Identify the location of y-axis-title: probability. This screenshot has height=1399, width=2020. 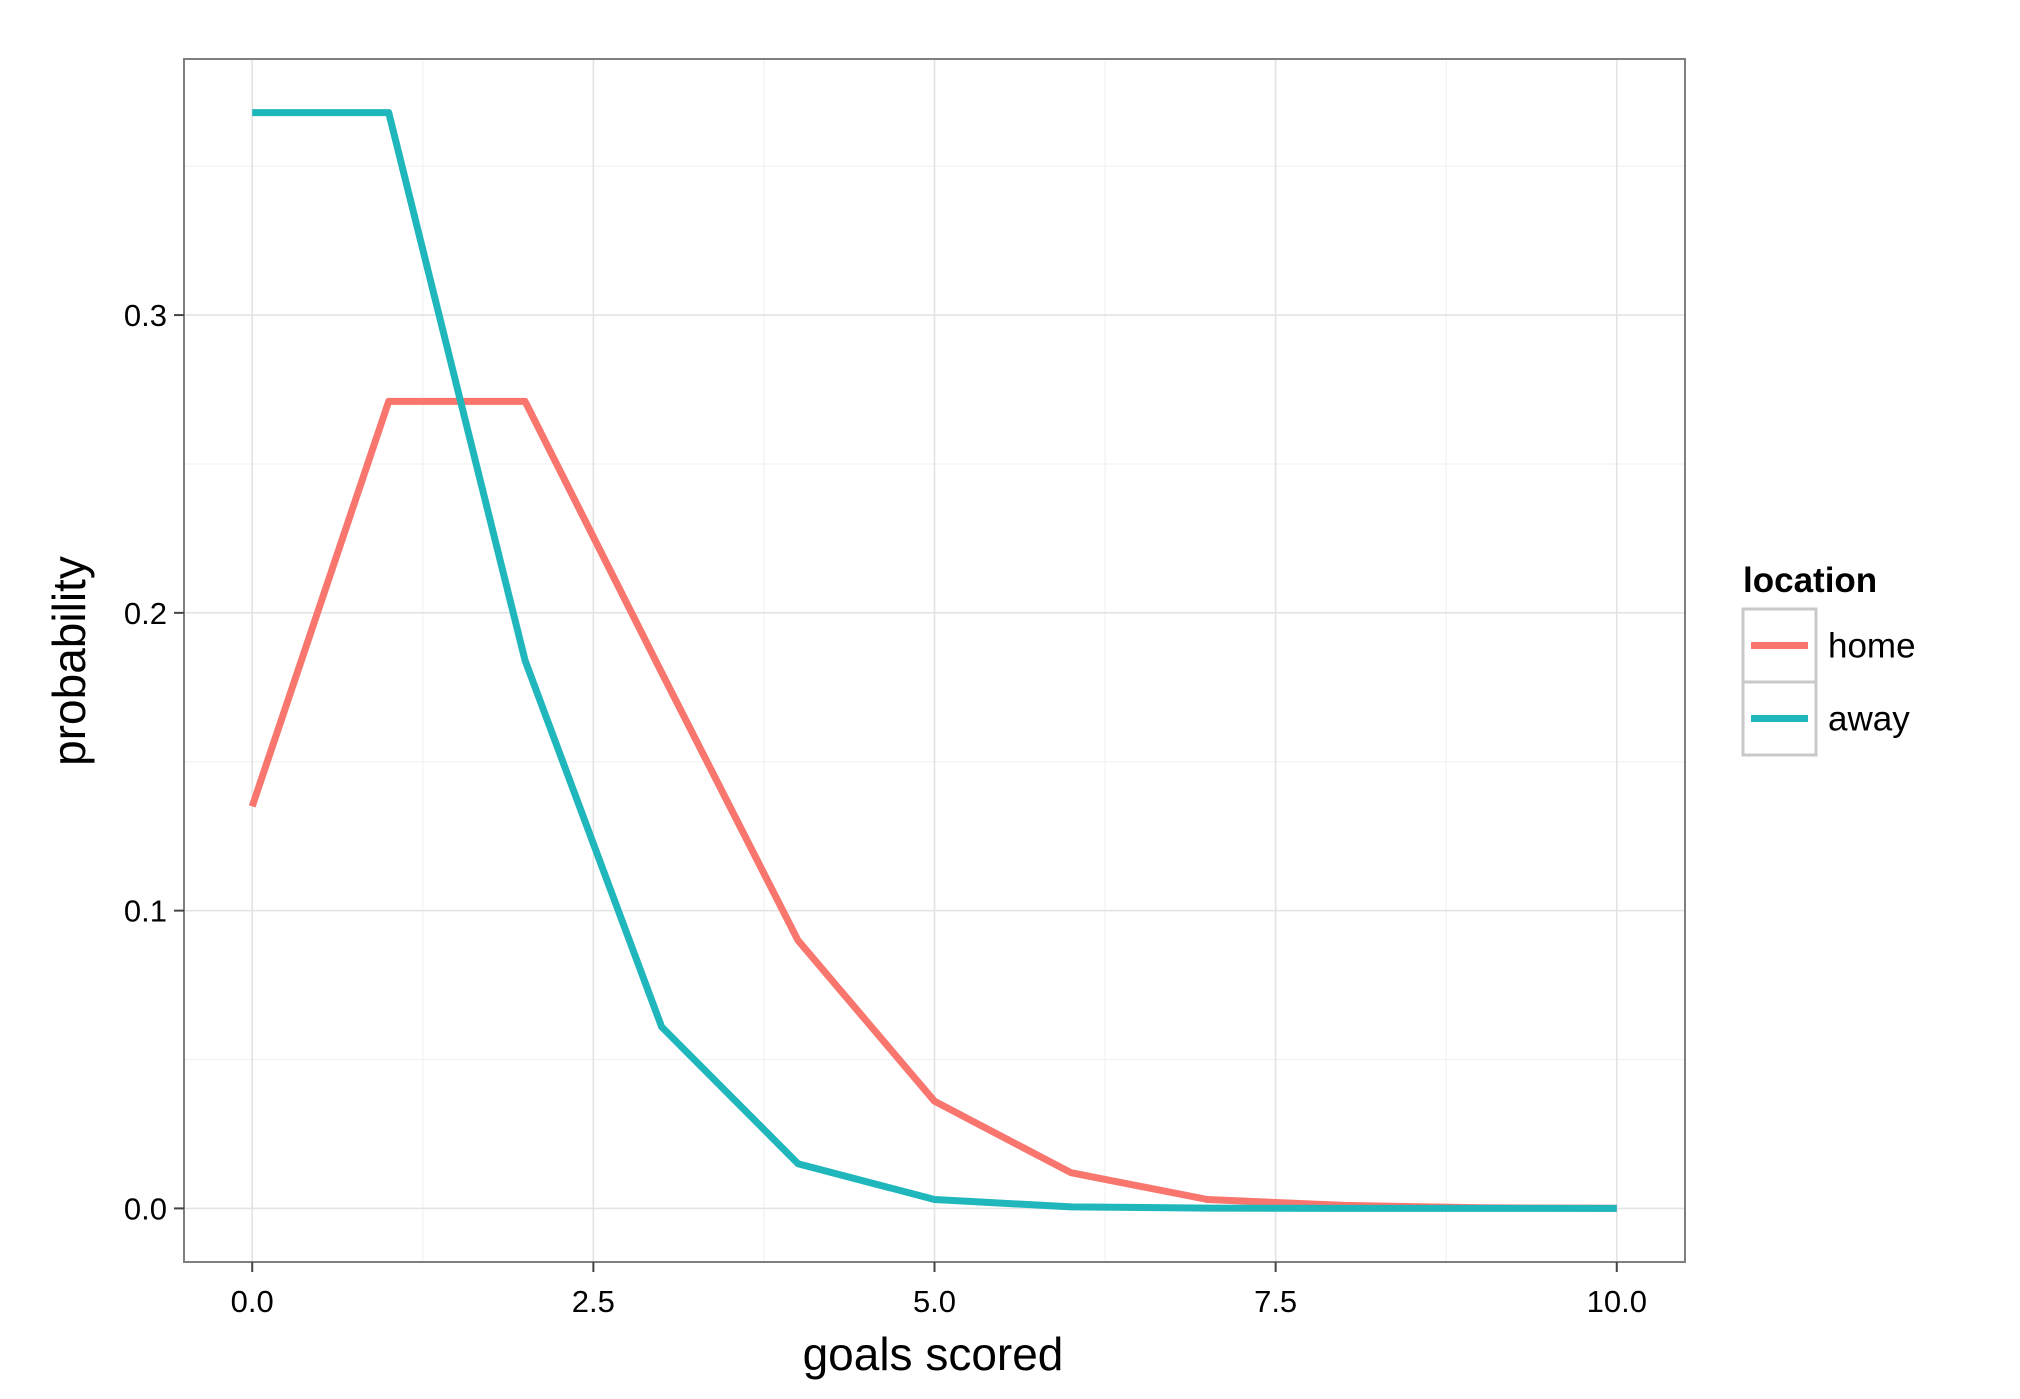
(69, 661).